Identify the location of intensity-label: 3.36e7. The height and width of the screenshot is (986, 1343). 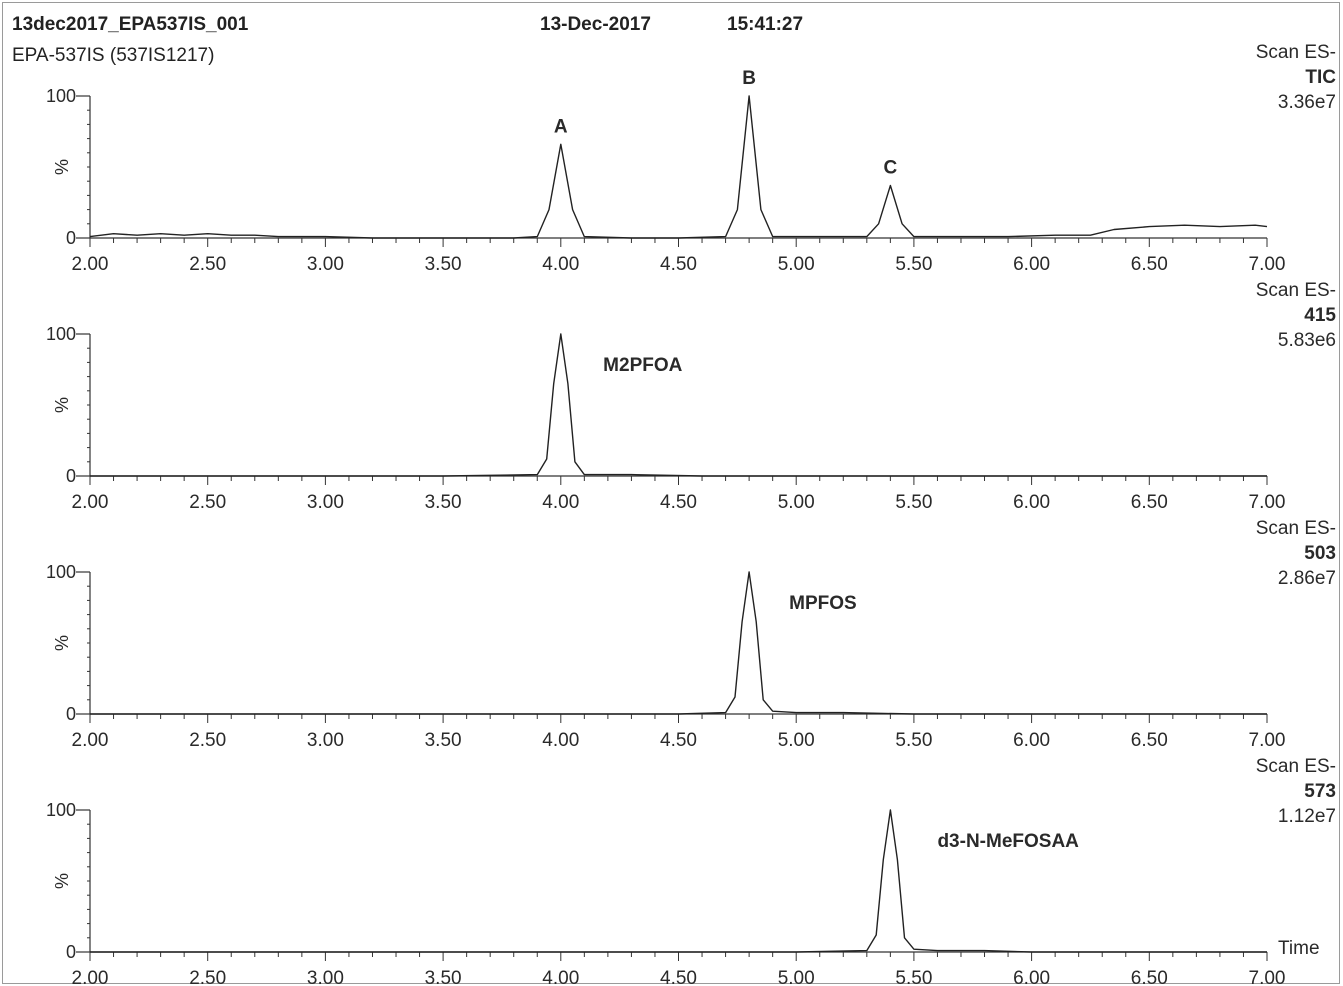
(1307, 102).